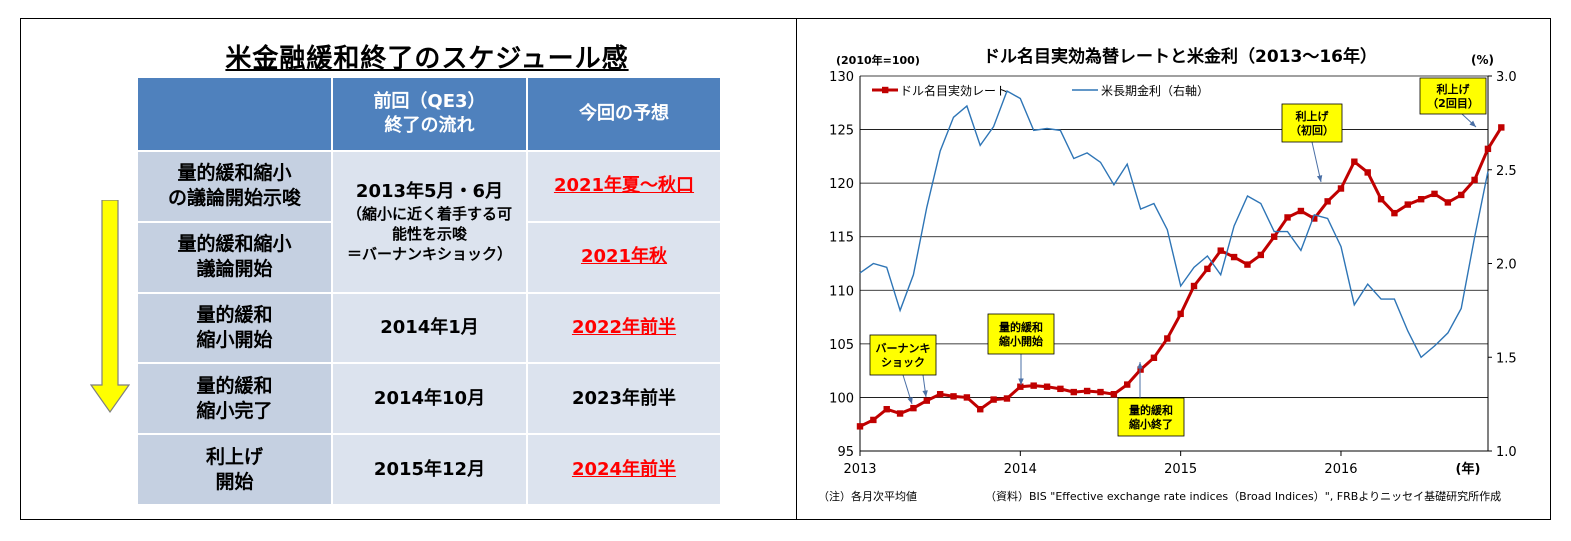  What do you see at coordinates (624, 114) in the screenshot?
I see `header-forecast: 今回の予想` at bounding box center [624, 114].